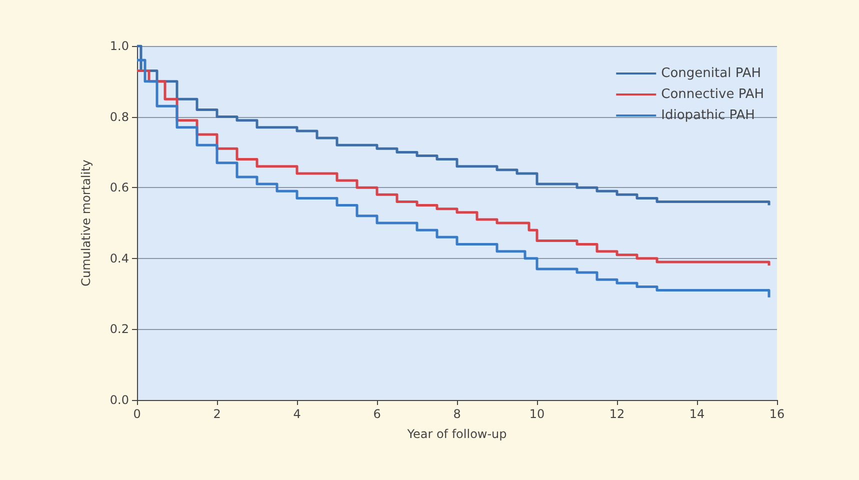 The height and width of the screenshot is (480, 859). Describe the element at coordinates (217, 414) in the screenshot. I see `x-tick-label: 2` at that location.